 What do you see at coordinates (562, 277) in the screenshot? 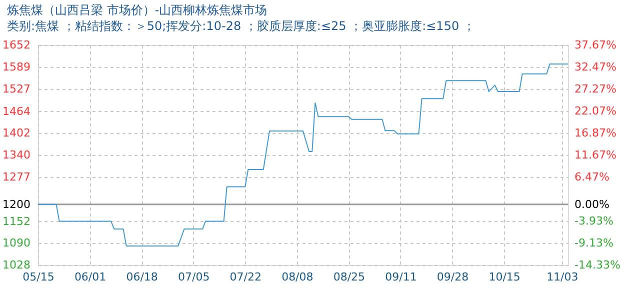
I see `x-tick-label: 11/03` at bounding box center [562, 277].